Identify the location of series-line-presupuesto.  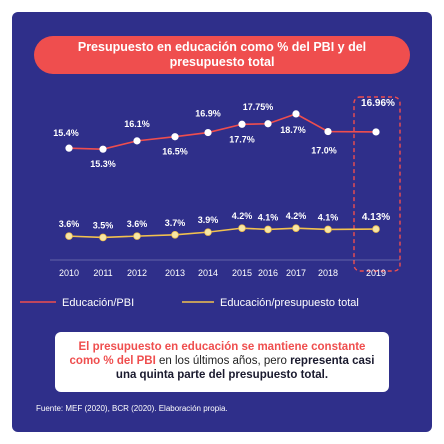
(222, 233).